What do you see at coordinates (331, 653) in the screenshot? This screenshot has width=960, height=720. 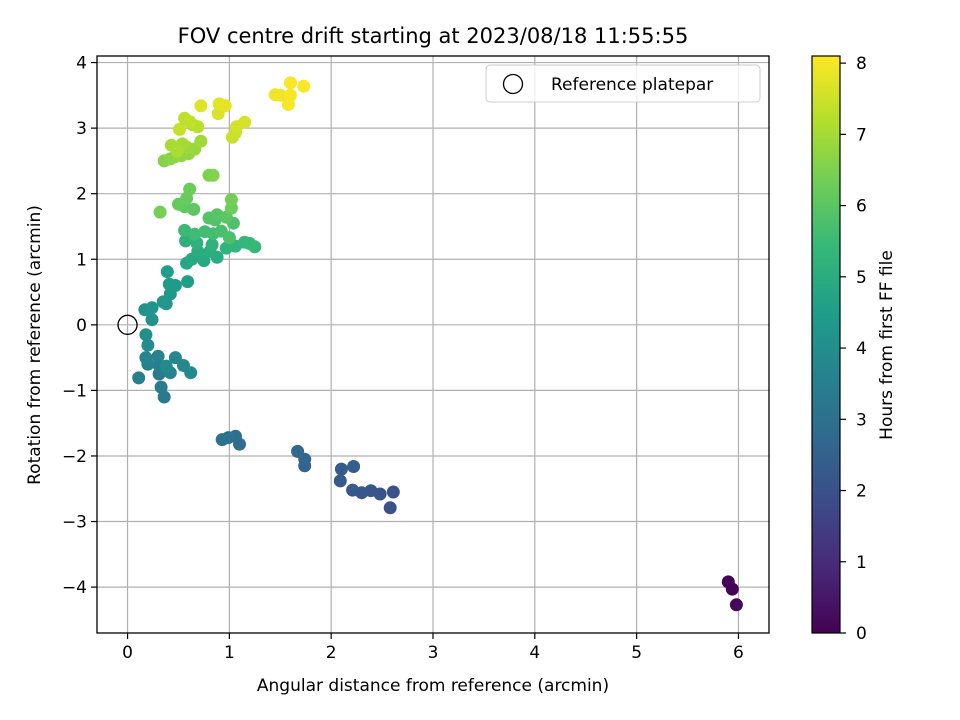 I see `x-tick-label: 2` at bounding box center [331, 653].